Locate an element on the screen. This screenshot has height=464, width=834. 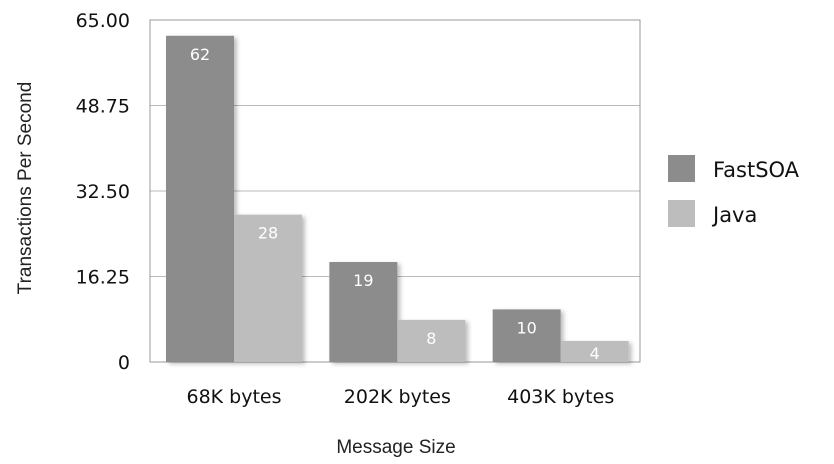
data-label: 8 is located at coordinates (431, 338).